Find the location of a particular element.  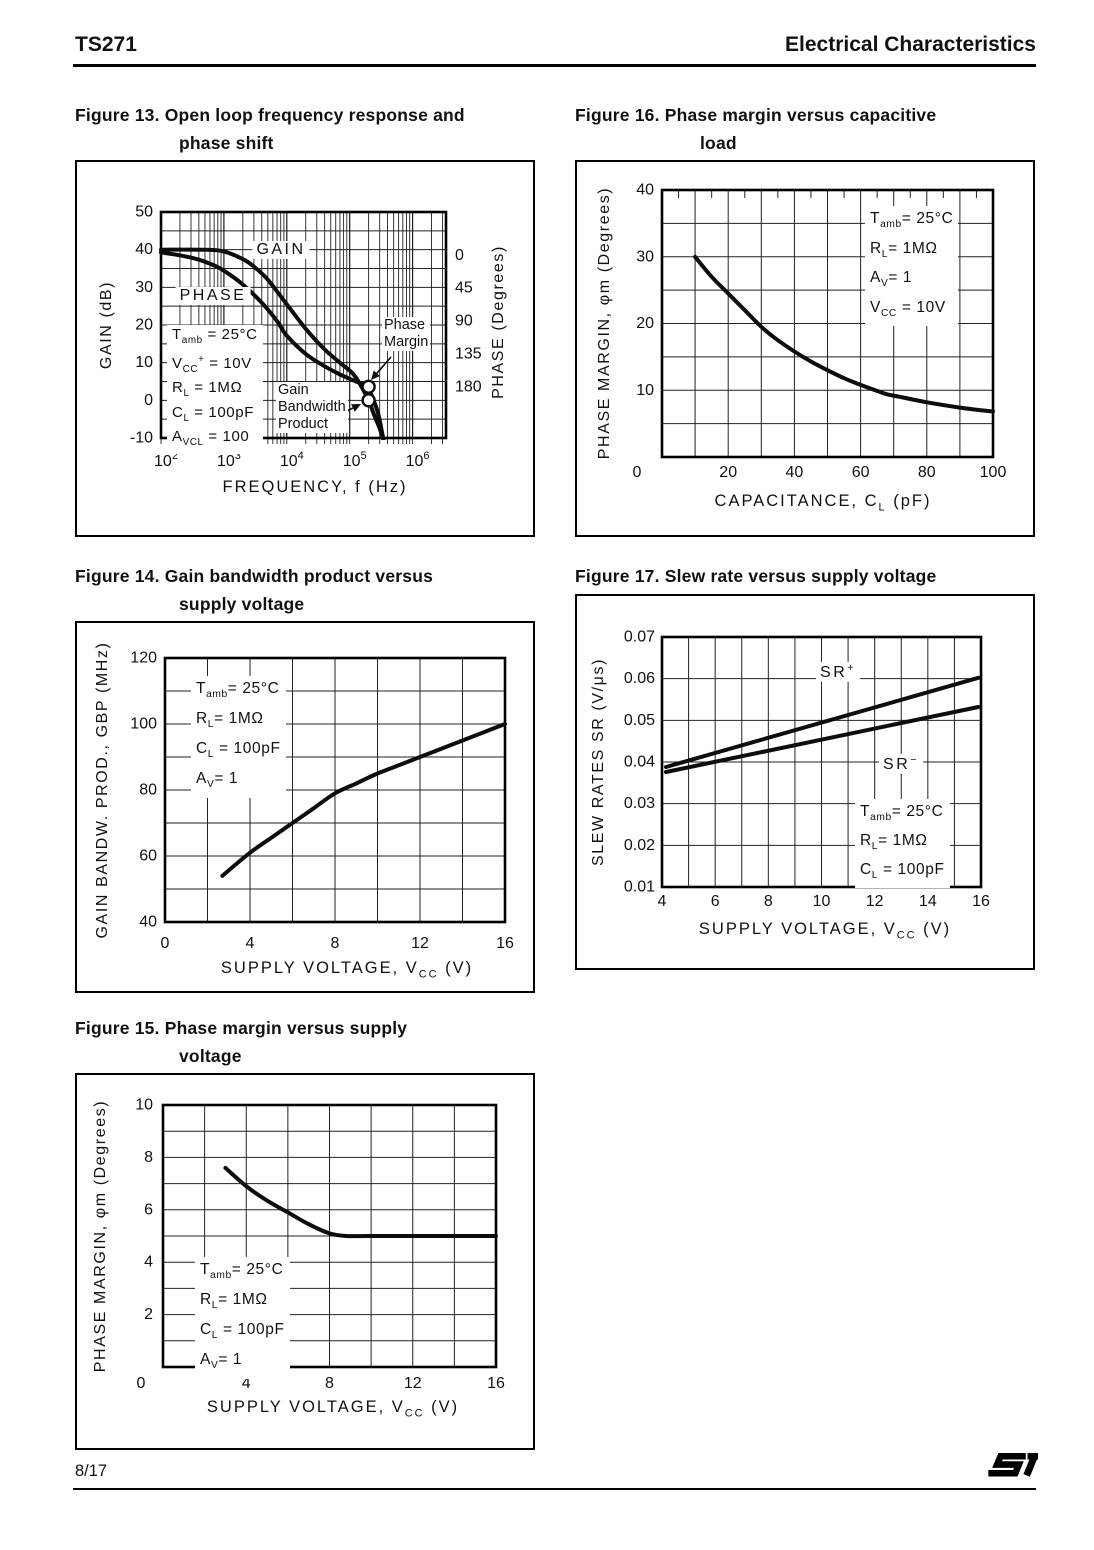

x-axis-label: FREQUENCY, f (Hz) is located at coordinates (315, 487).